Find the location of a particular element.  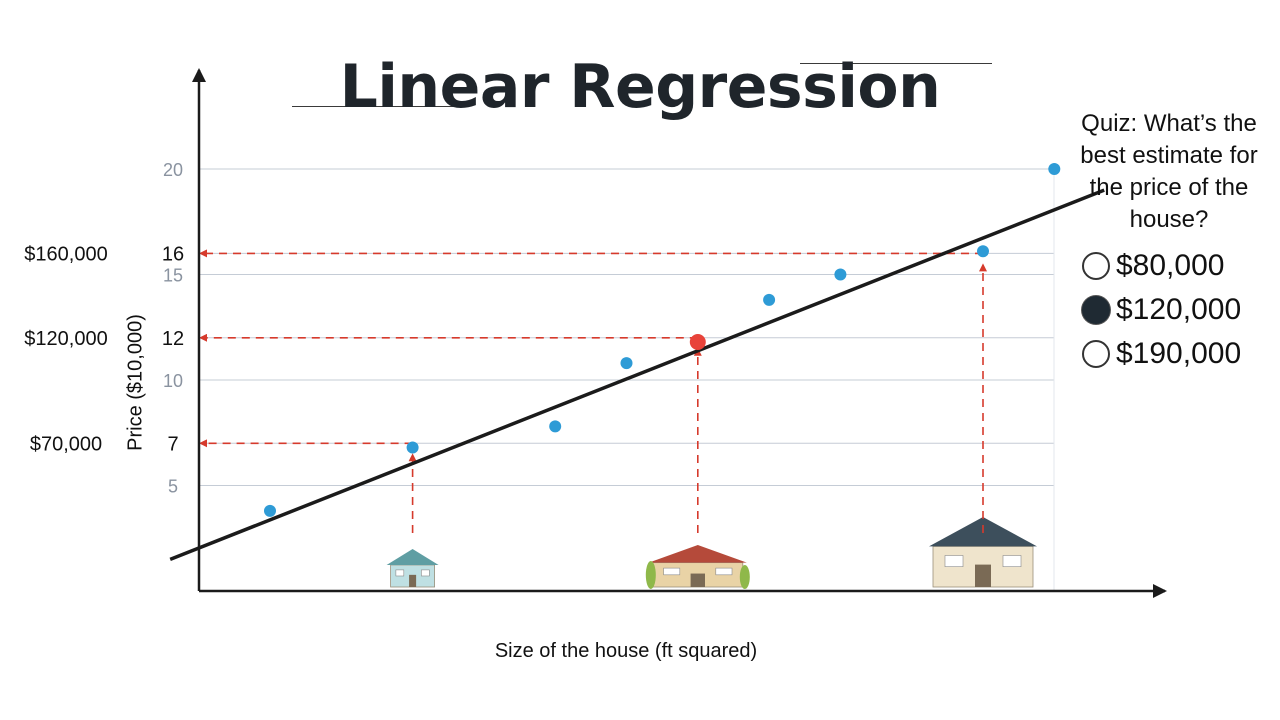

option-label: $190,000 is located at coordinates (1179, 353).